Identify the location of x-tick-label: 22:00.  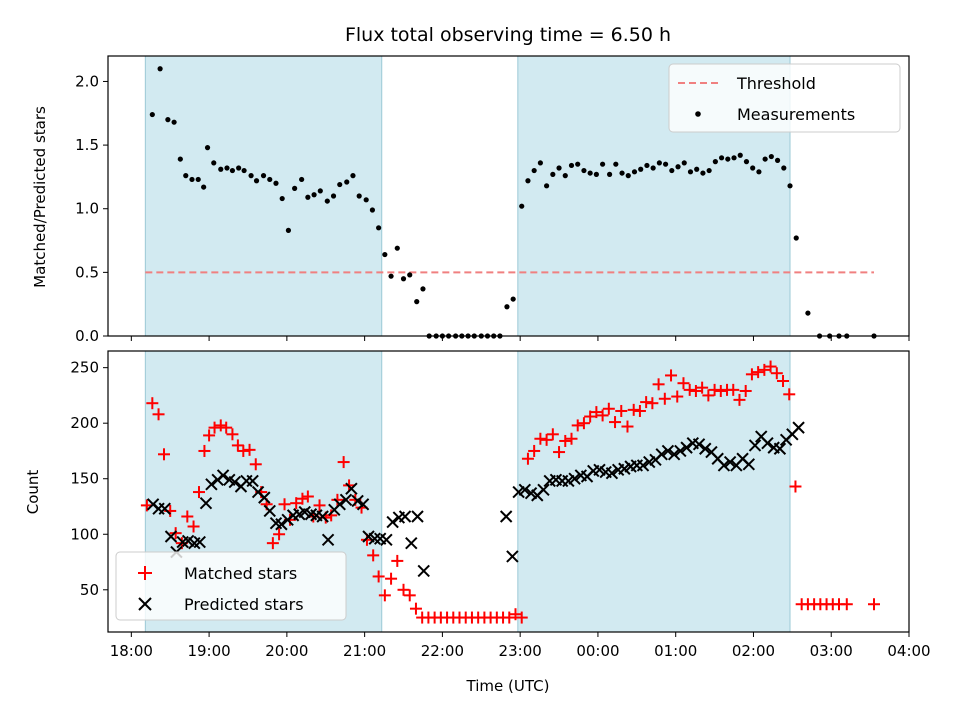
(442, 651).